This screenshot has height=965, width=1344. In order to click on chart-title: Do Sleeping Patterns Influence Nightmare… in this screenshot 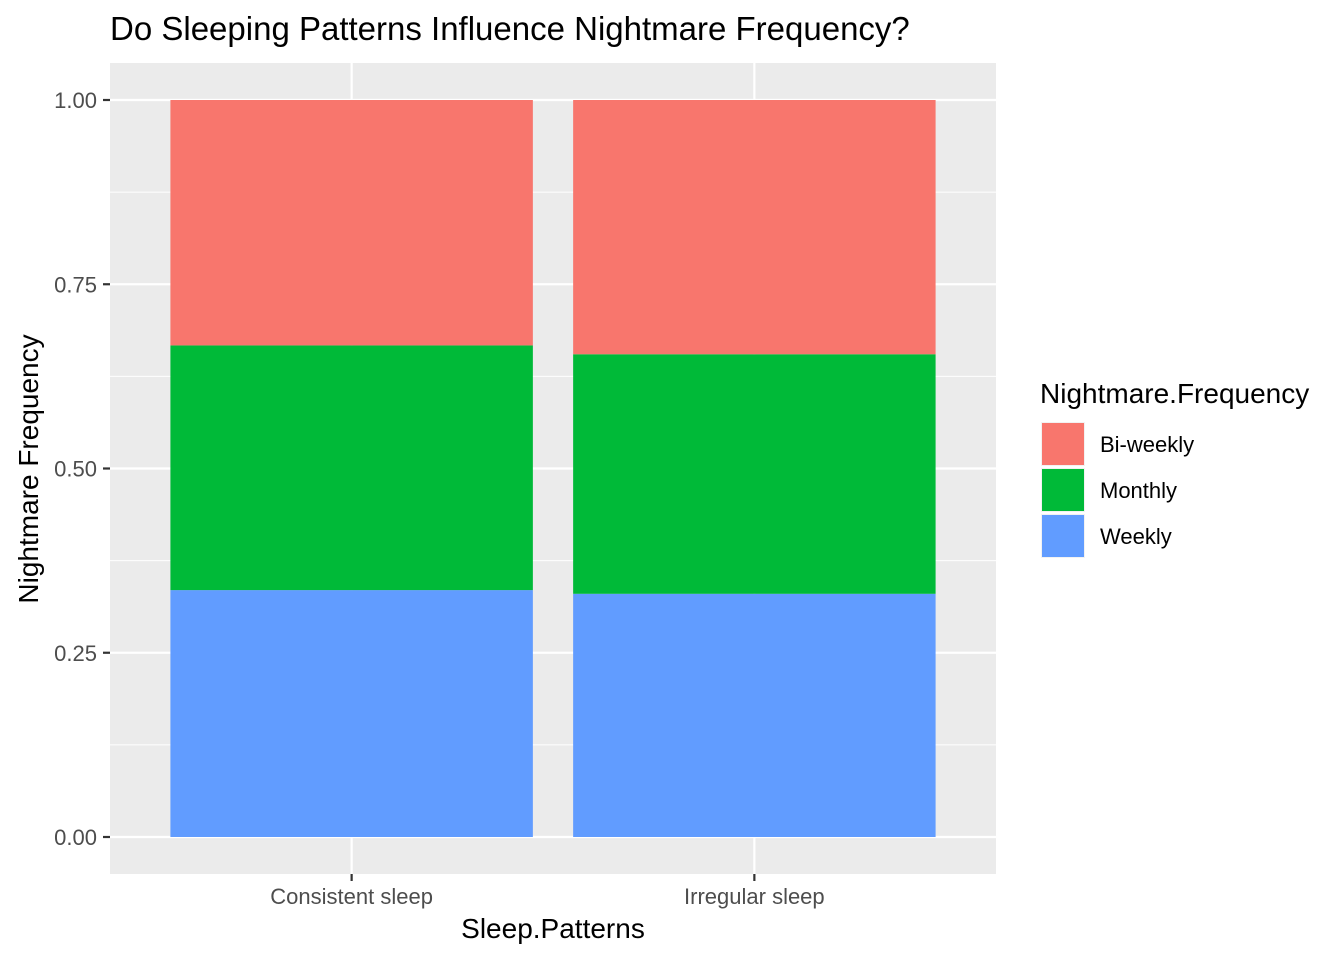, I will do `click(510, 28)`.